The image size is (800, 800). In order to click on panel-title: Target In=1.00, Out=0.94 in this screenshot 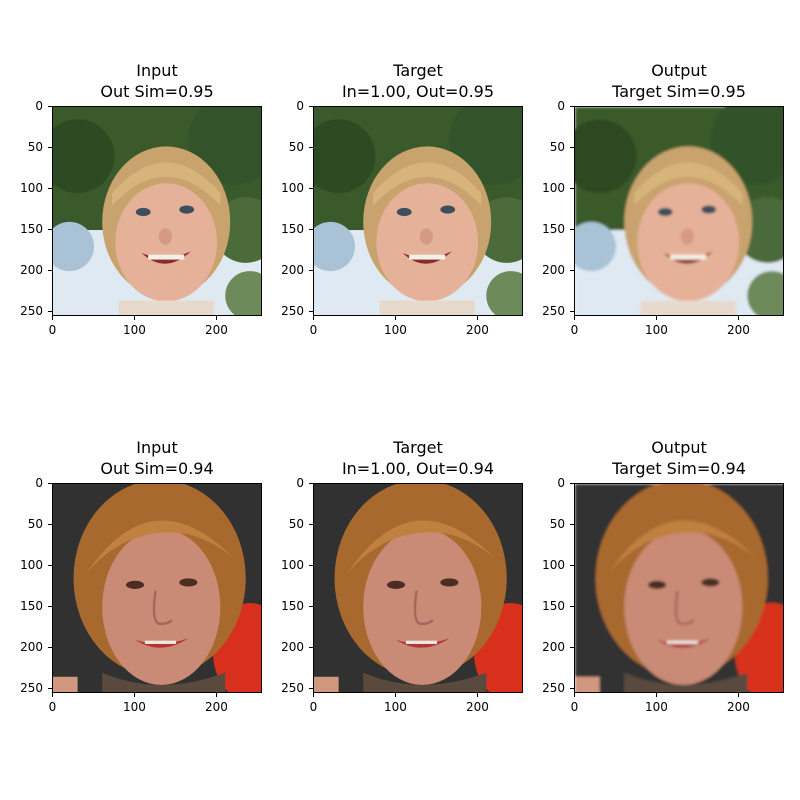, I will do `click(418, 458)`.